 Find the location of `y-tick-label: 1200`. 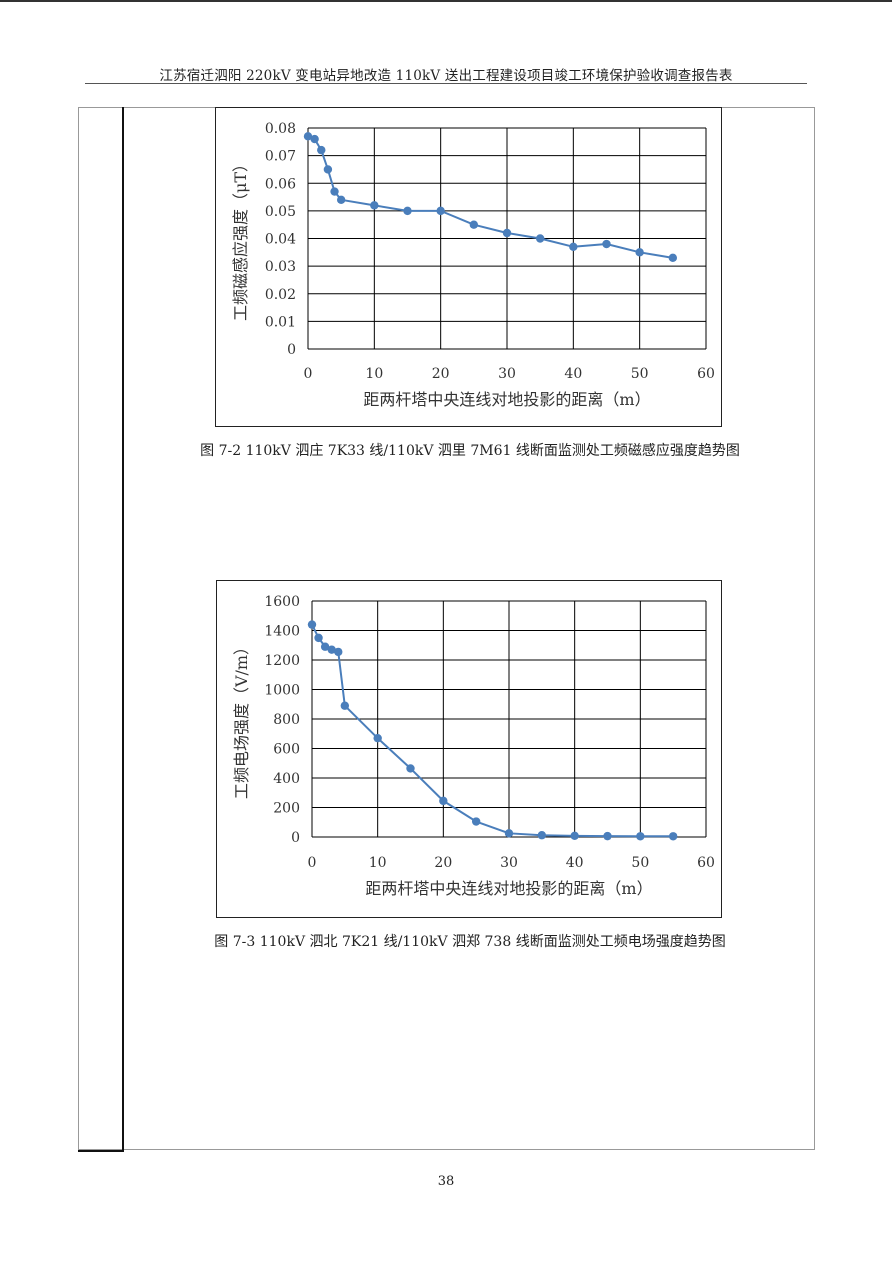

y-tick-label: 1200 is located at coordinates (282, 661).